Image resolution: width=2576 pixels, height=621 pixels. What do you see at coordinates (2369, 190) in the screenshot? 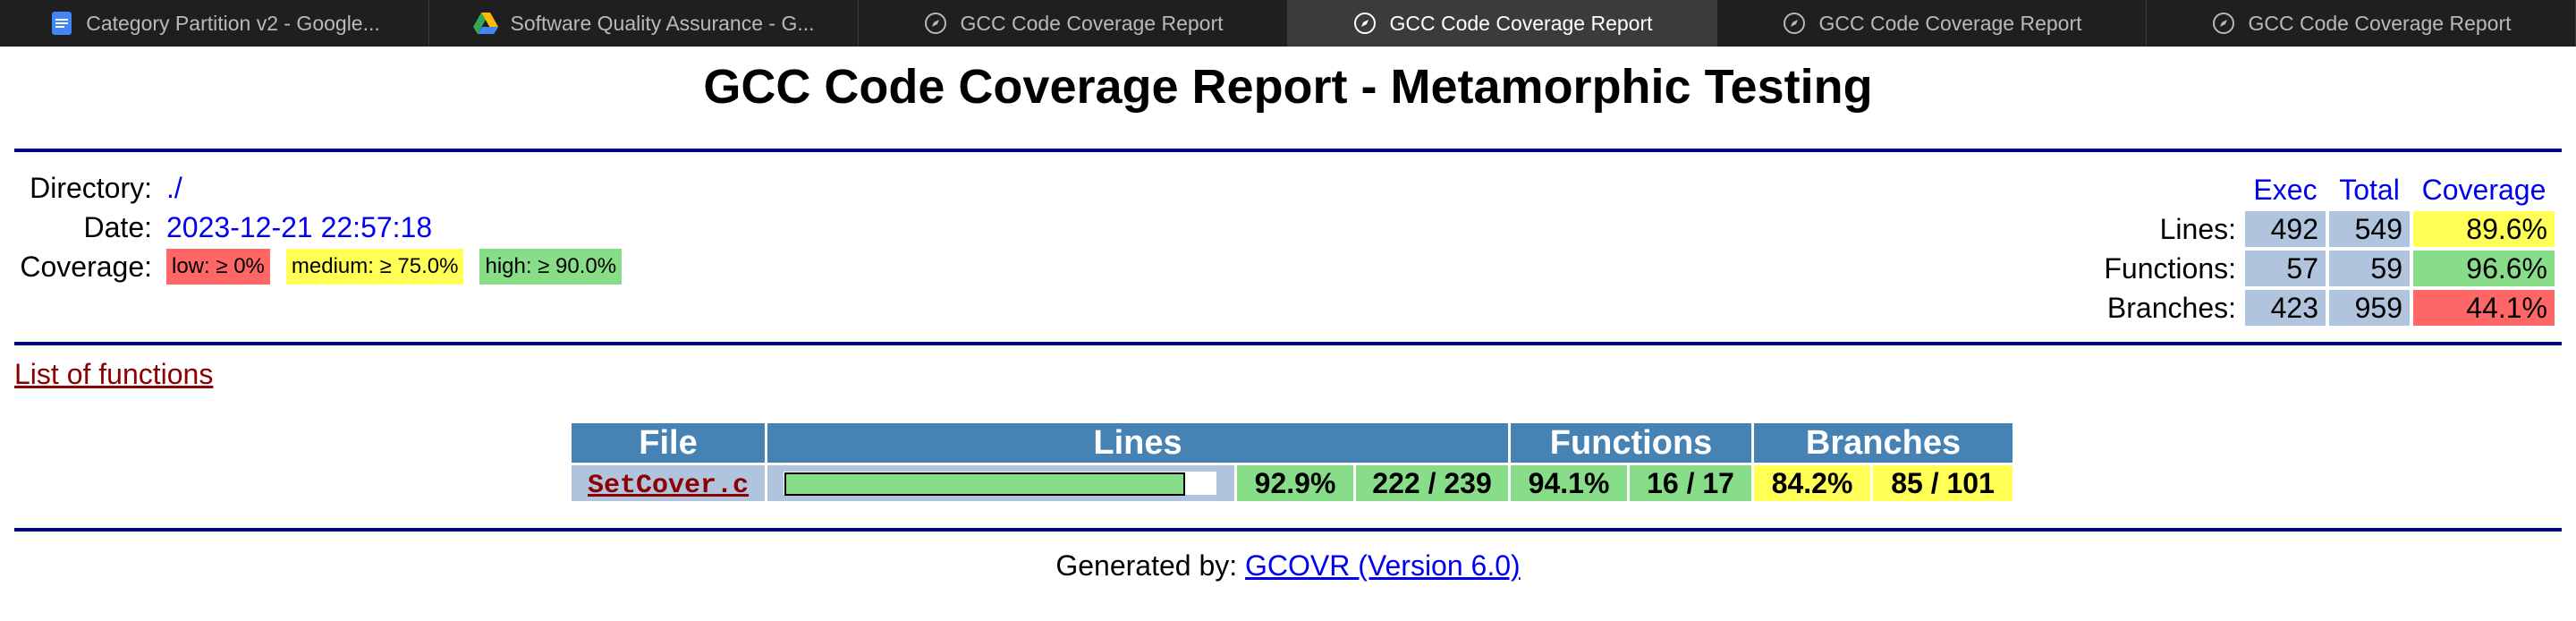
I see `summary-header-total: Total` at bounding box center [2369, 190].